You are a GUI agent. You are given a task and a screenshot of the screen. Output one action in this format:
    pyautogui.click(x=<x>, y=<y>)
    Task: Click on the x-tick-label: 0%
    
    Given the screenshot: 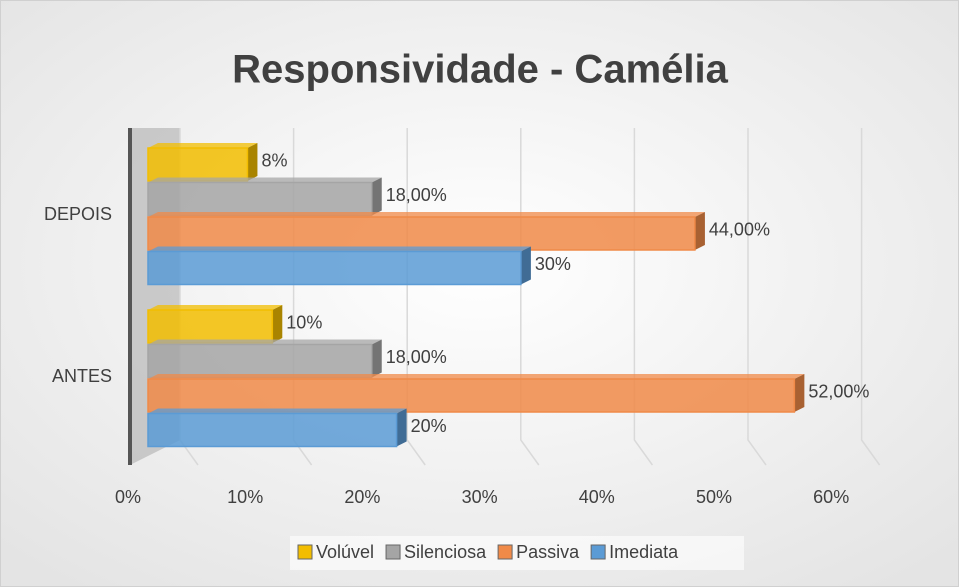 What is the action you would take?
    pyautogui.click(x=128, y=497)
    